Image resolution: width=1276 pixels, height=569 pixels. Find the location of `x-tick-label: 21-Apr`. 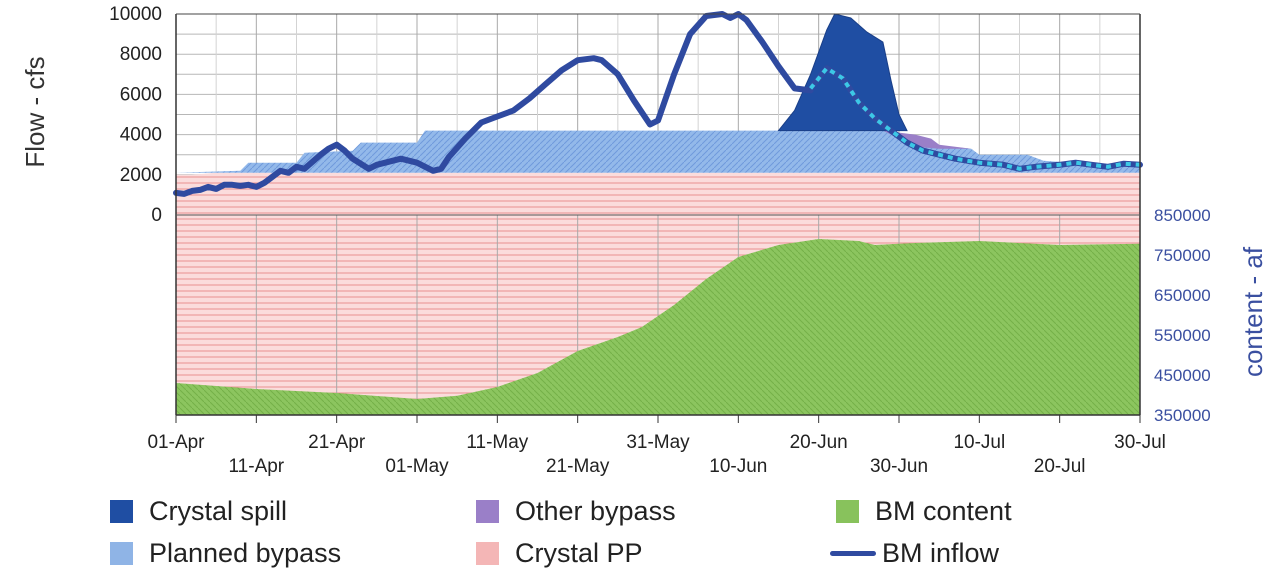

x-tick-label: 21-Apr is located at coordinates (337, 442).